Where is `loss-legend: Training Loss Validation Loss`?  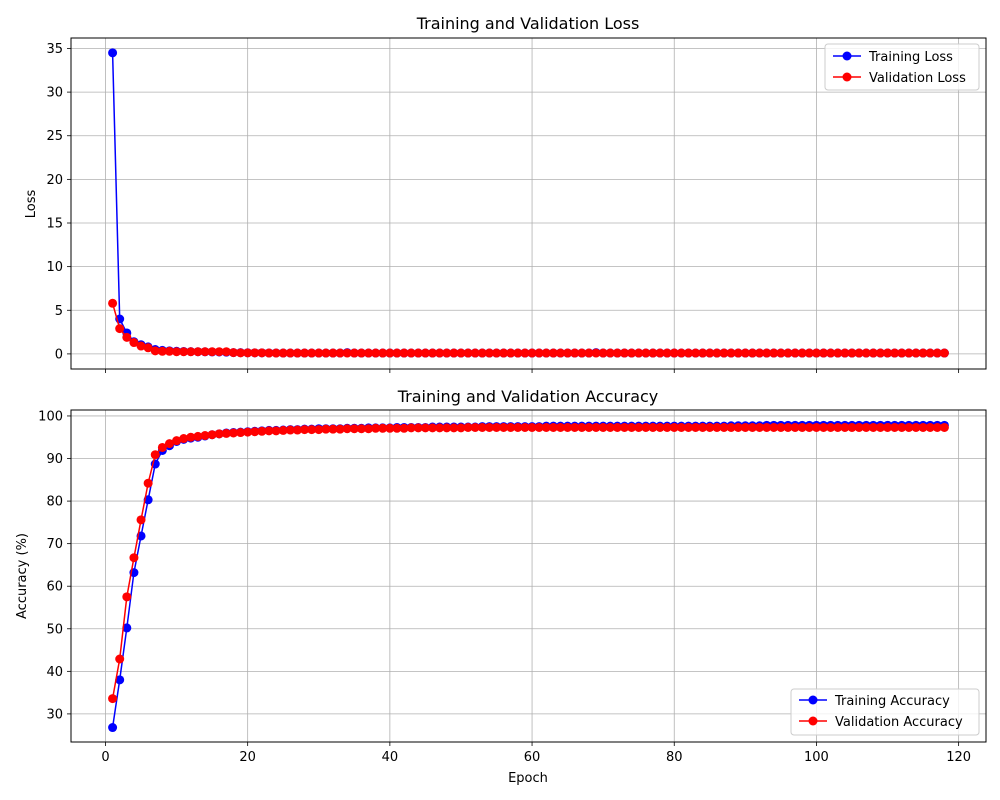
loss-legend: Training Loss Validation Loss is located at coordinates (902, 67).